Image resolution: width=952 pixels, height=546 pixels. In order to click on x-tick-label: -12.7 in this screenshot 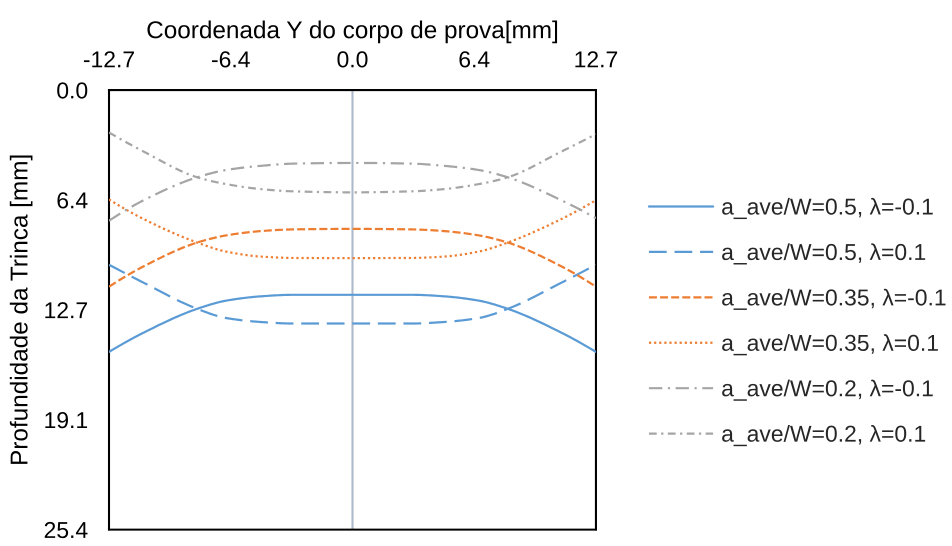, I will do `click(109, 59)`.